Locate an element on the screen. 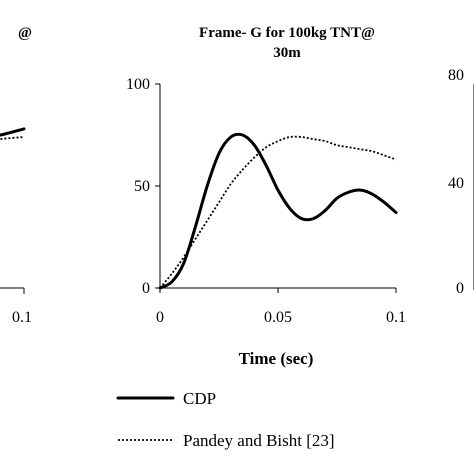  x-tick-label: 0.1 is located at coordinates (396, 317).